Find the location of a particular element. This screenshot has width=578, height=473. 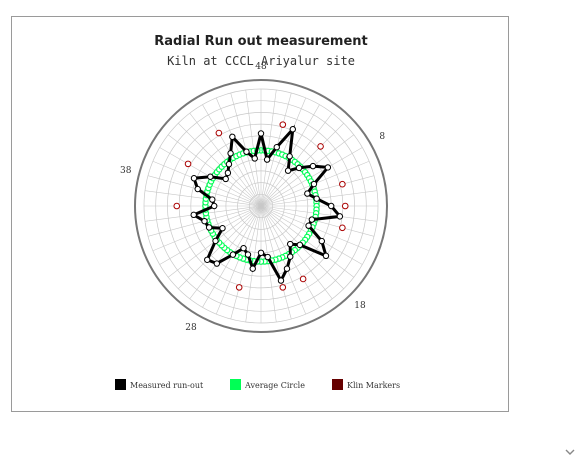

legend-label-markers: Klin Markers is located at coordinates (373, 385).